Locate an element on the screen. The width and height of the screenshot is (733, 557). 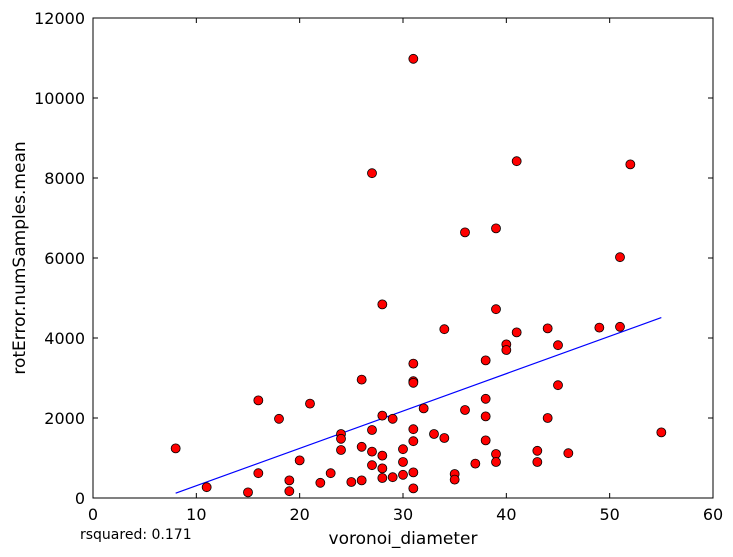
y-tick-label: 12000 is located at coordinates (59, 18).